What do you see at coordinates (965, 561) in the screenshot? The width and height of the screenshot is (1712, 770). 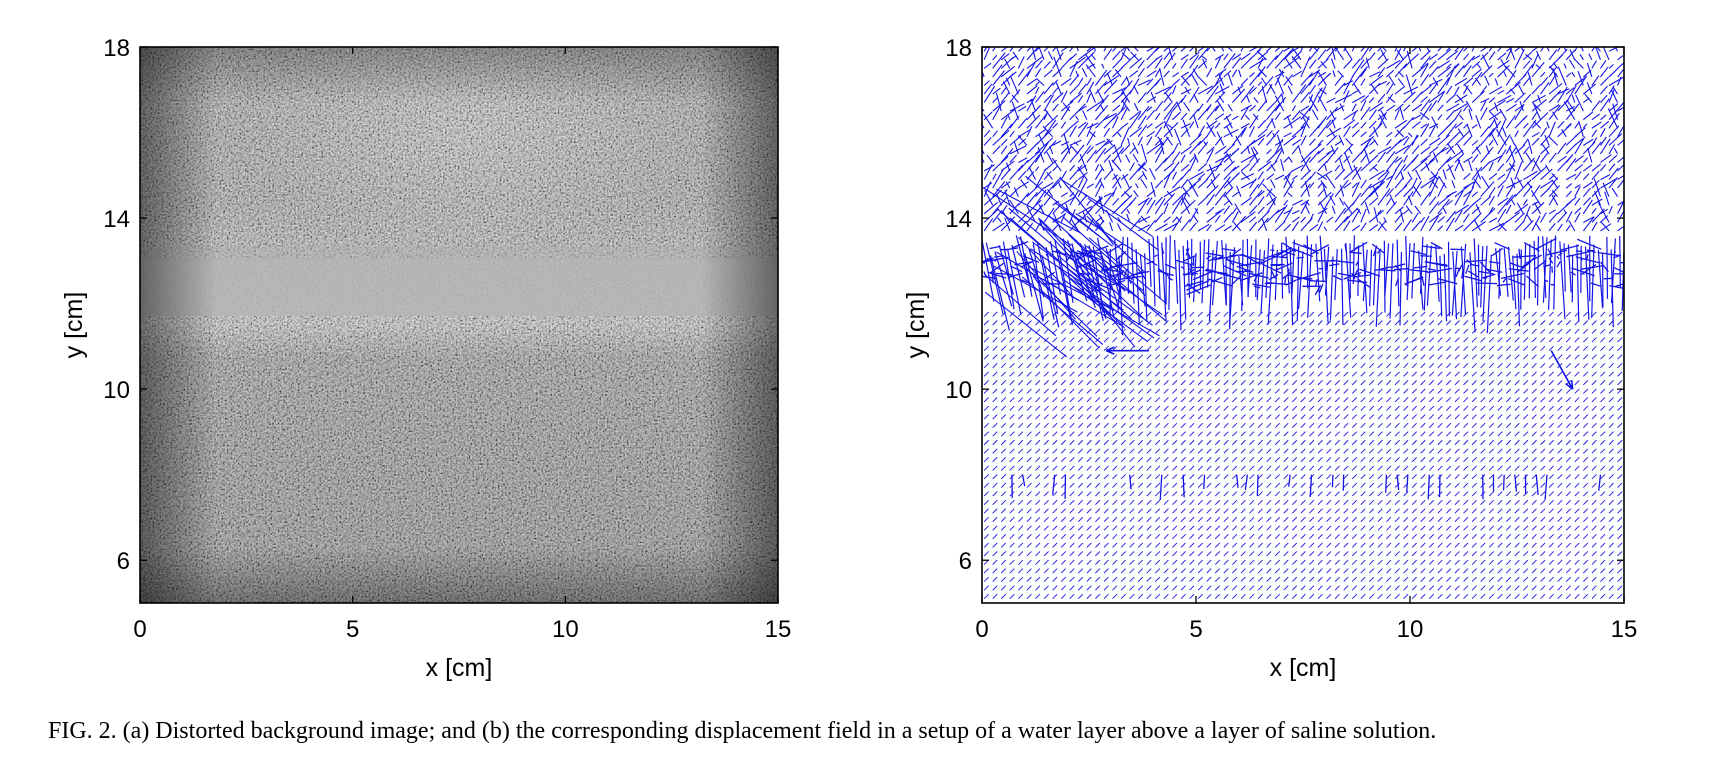 I see `y-tick-label: 6` at bounding box center [965, 561].